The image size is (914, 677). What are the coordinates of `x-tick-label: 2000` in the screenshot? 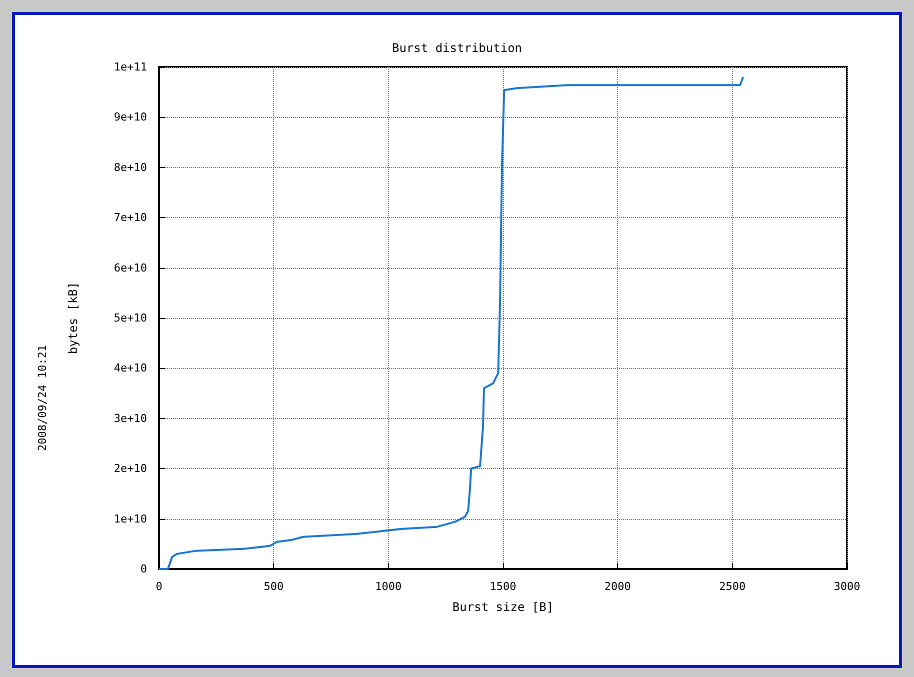 It's located at (617, 586).